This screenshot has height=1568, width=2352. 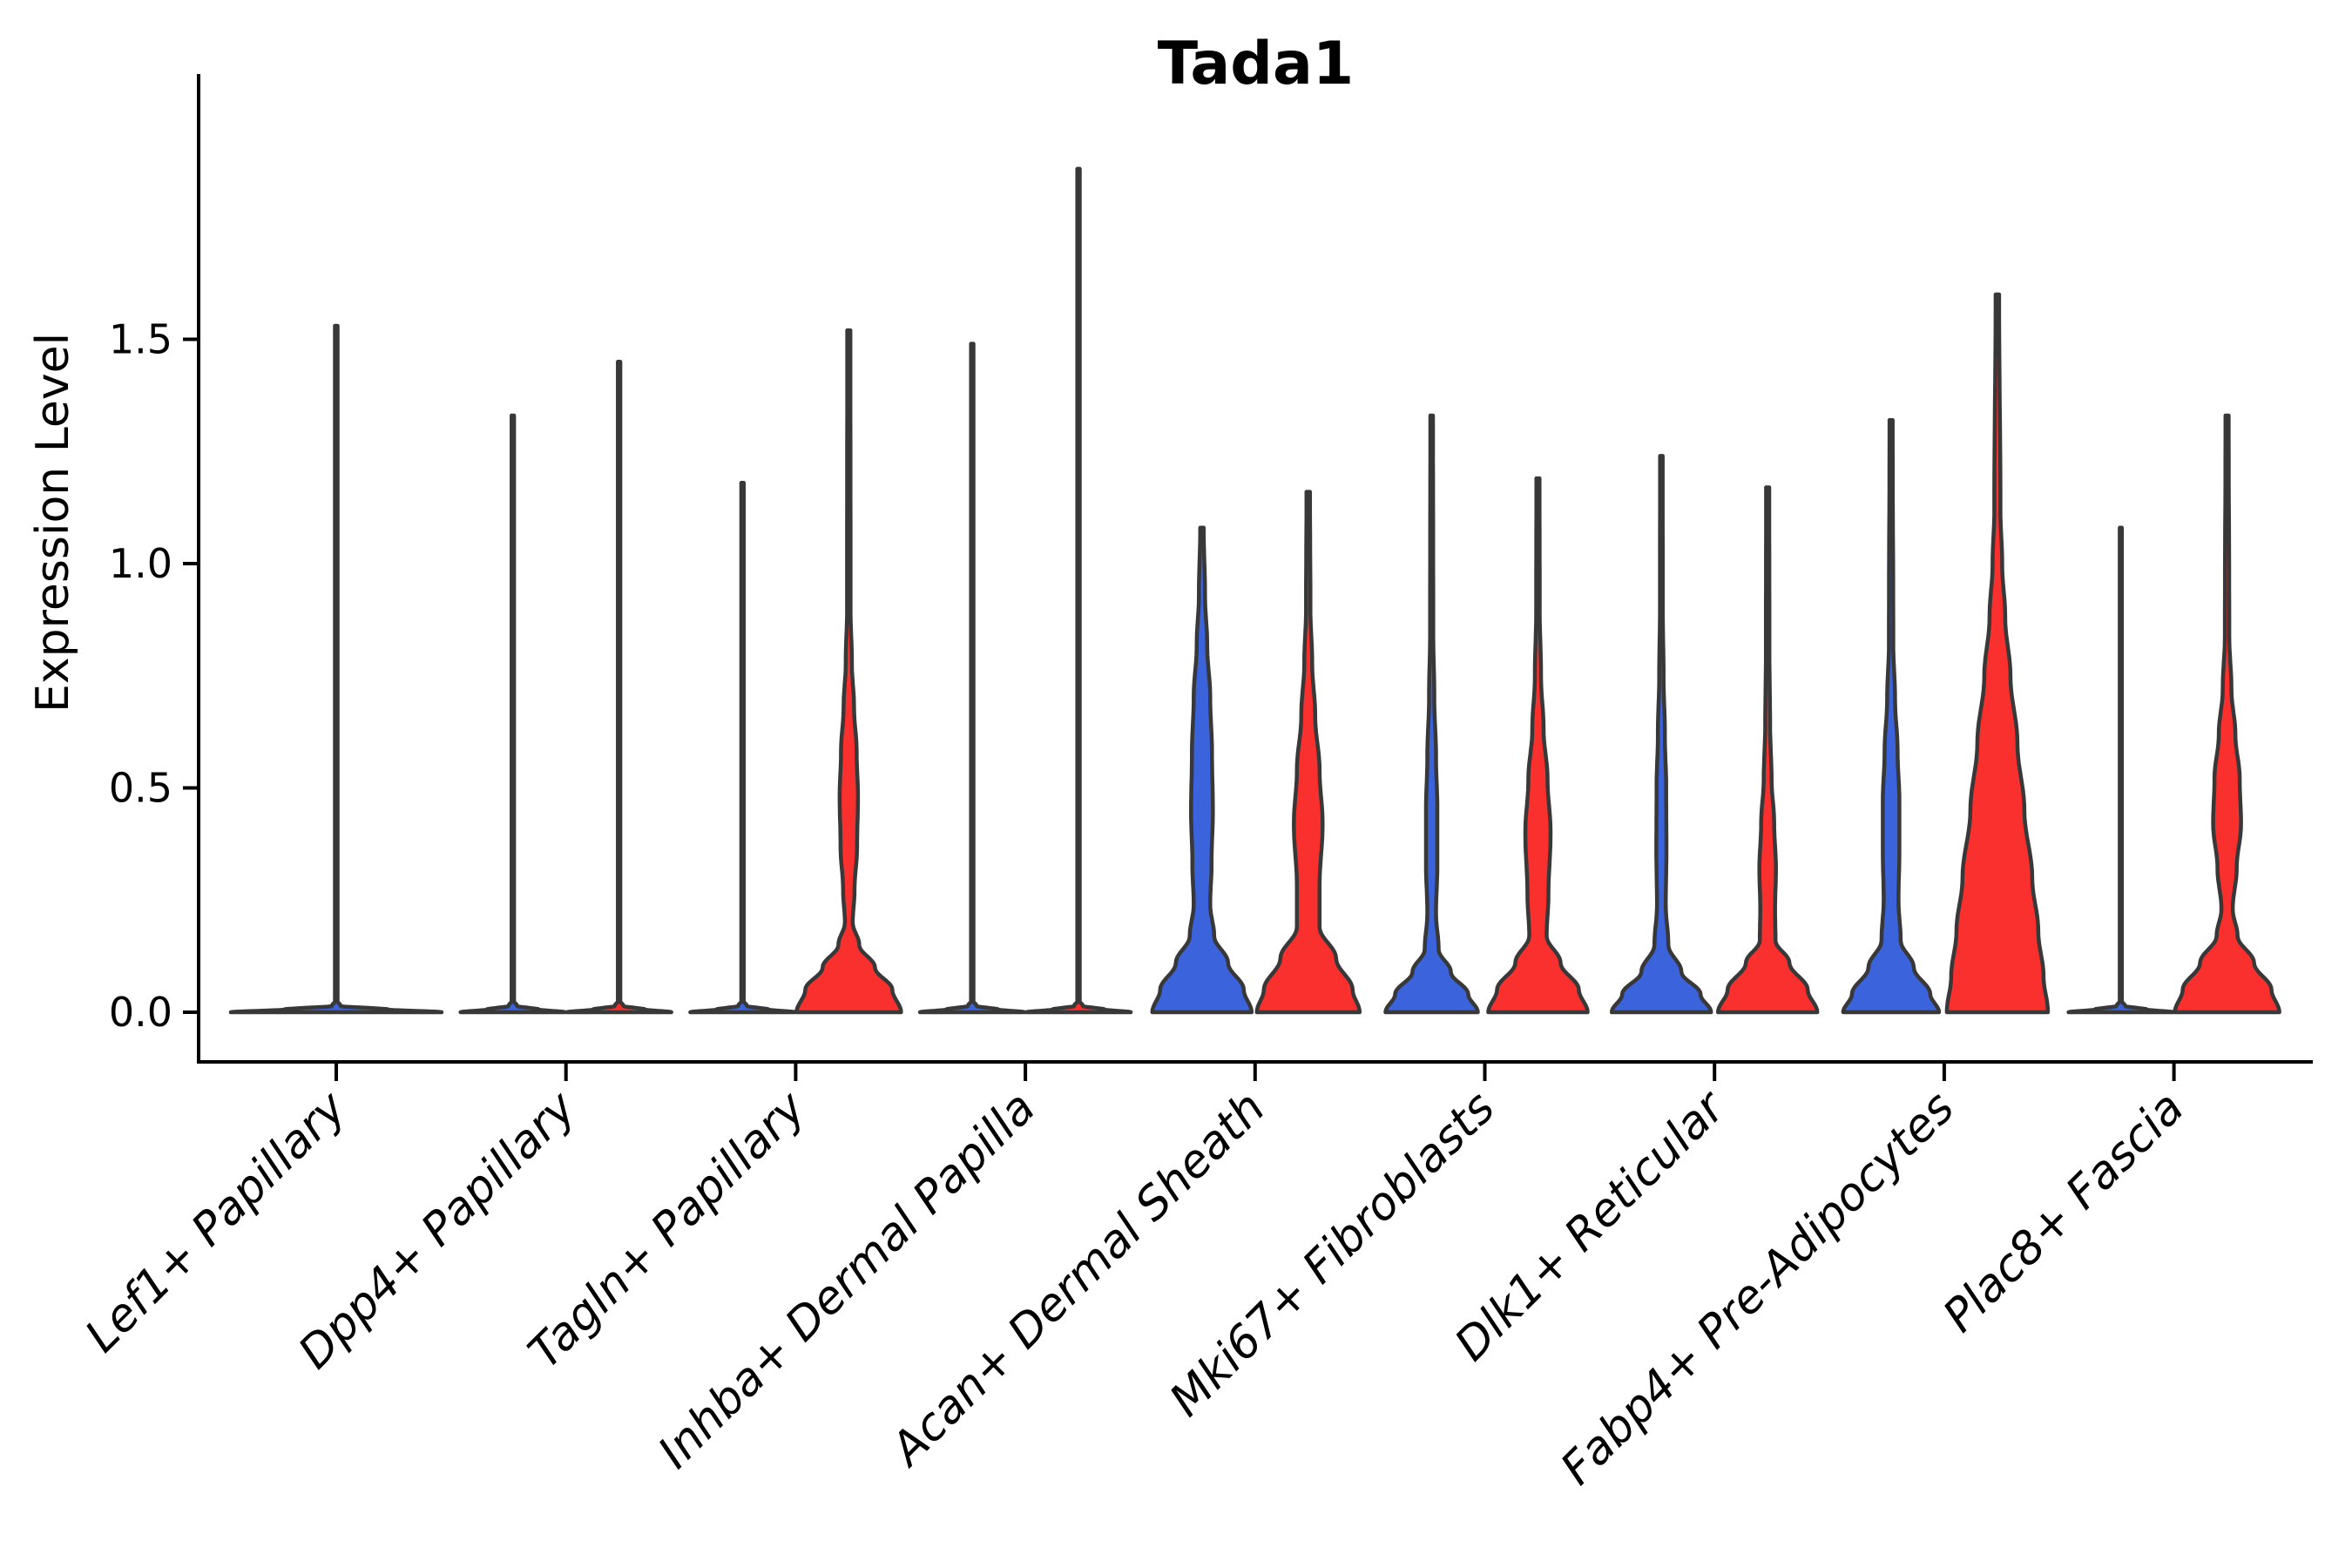 I want to click on chart-title: Tada1, so click(x=1256, y=64).